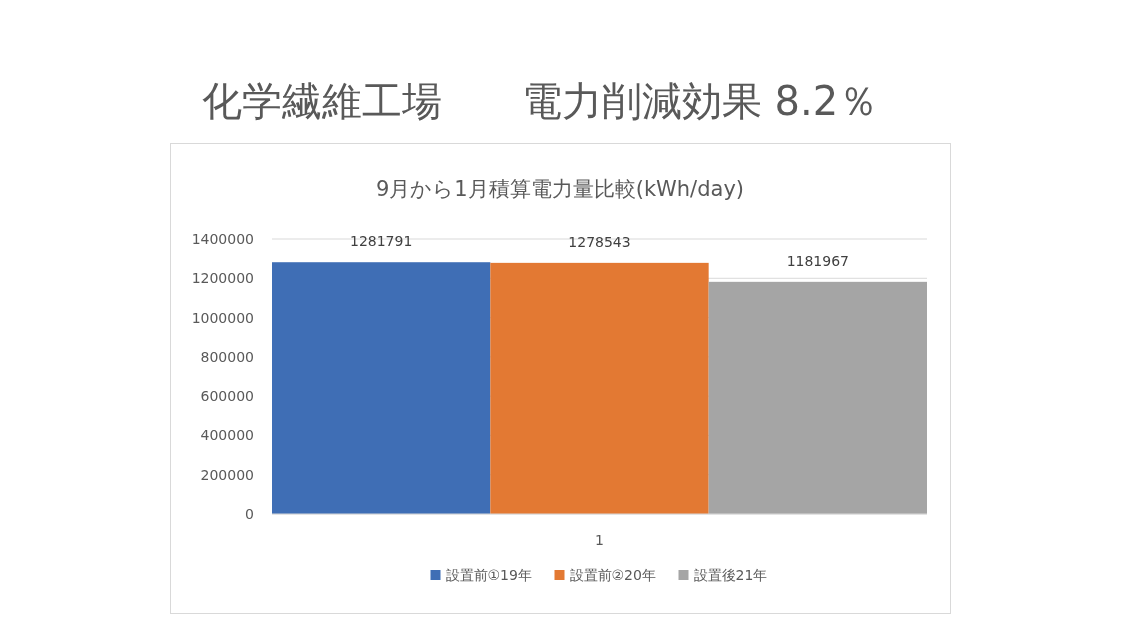 The image size is (1128, 635). Describe the element at coordinates (227, 474) in the screenshot. I see `y-tick-label: 200000` at that location.